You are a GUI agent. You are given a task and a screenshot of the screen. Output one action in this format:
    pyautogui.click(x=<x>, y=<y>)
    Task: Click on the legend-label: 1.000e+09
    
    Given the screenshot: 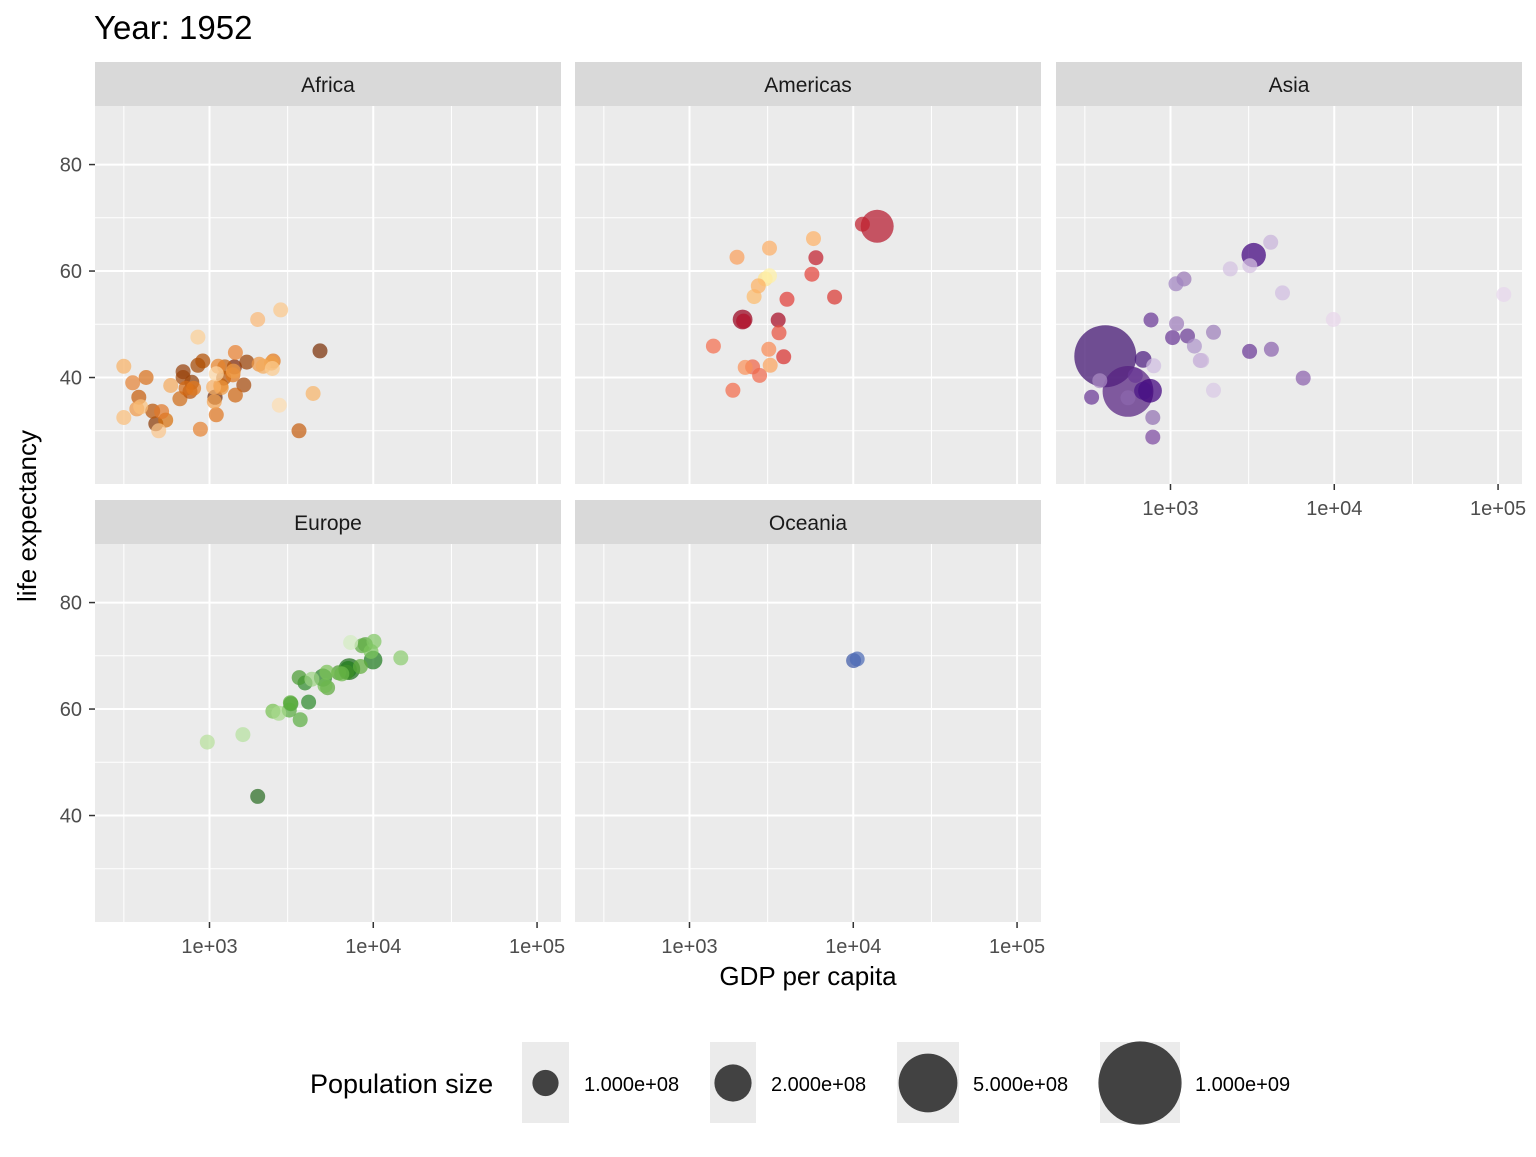 What is the action you would take?
    pyautogui.click(x=1242, y=1085)
    